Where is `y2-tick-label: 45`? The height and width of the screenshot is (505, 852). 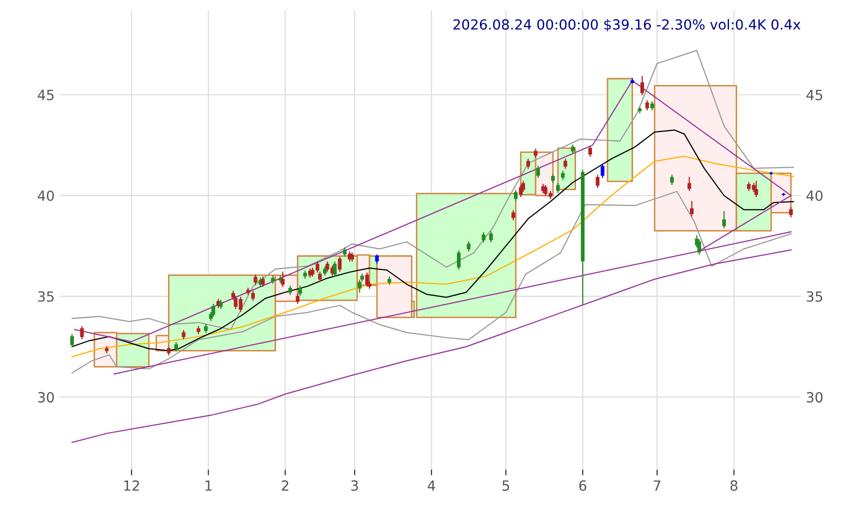 y2-tick-label: 45 is located at coordinates (814, 95).